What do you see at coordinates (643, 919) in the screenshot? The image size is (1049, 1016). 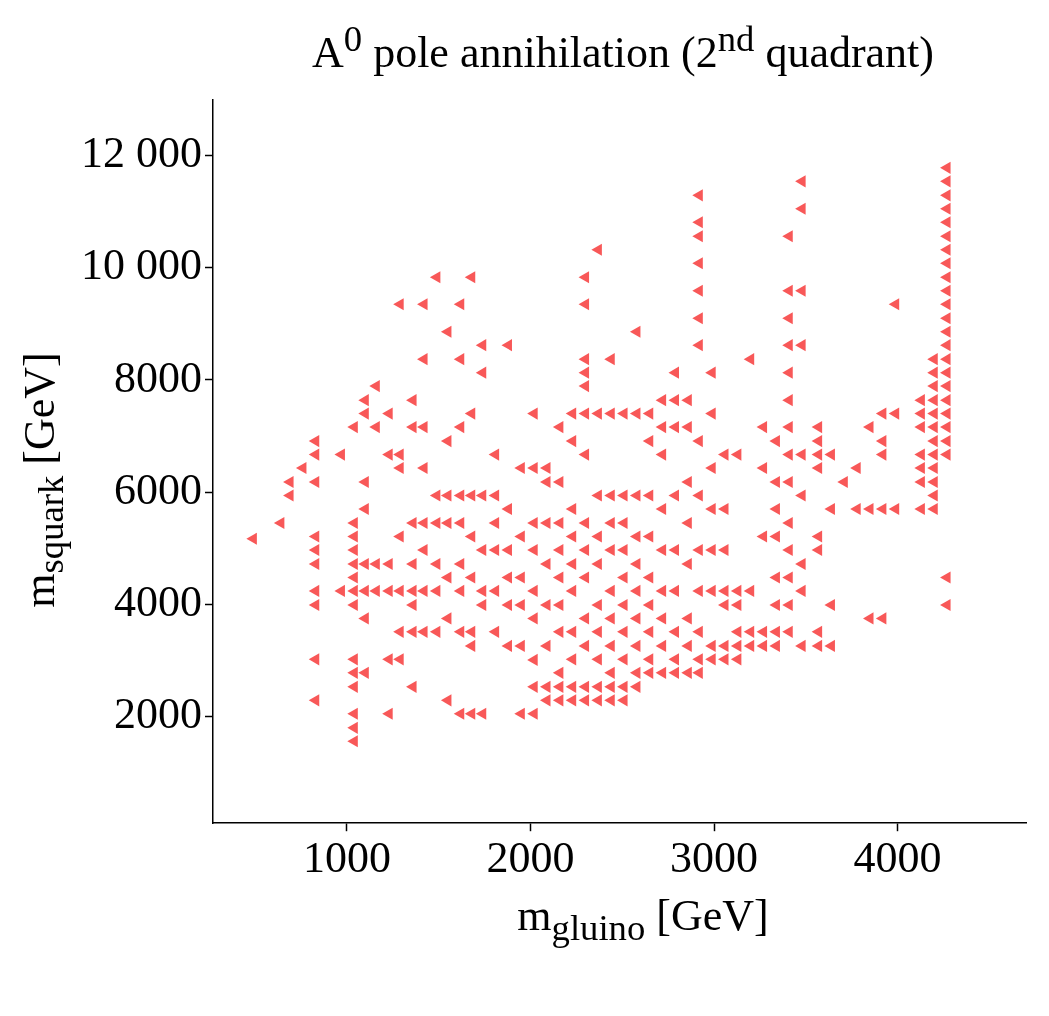 I see `x-axis-title: m$_{gluino}$ [GeV]` at bounding box center [643, 919].